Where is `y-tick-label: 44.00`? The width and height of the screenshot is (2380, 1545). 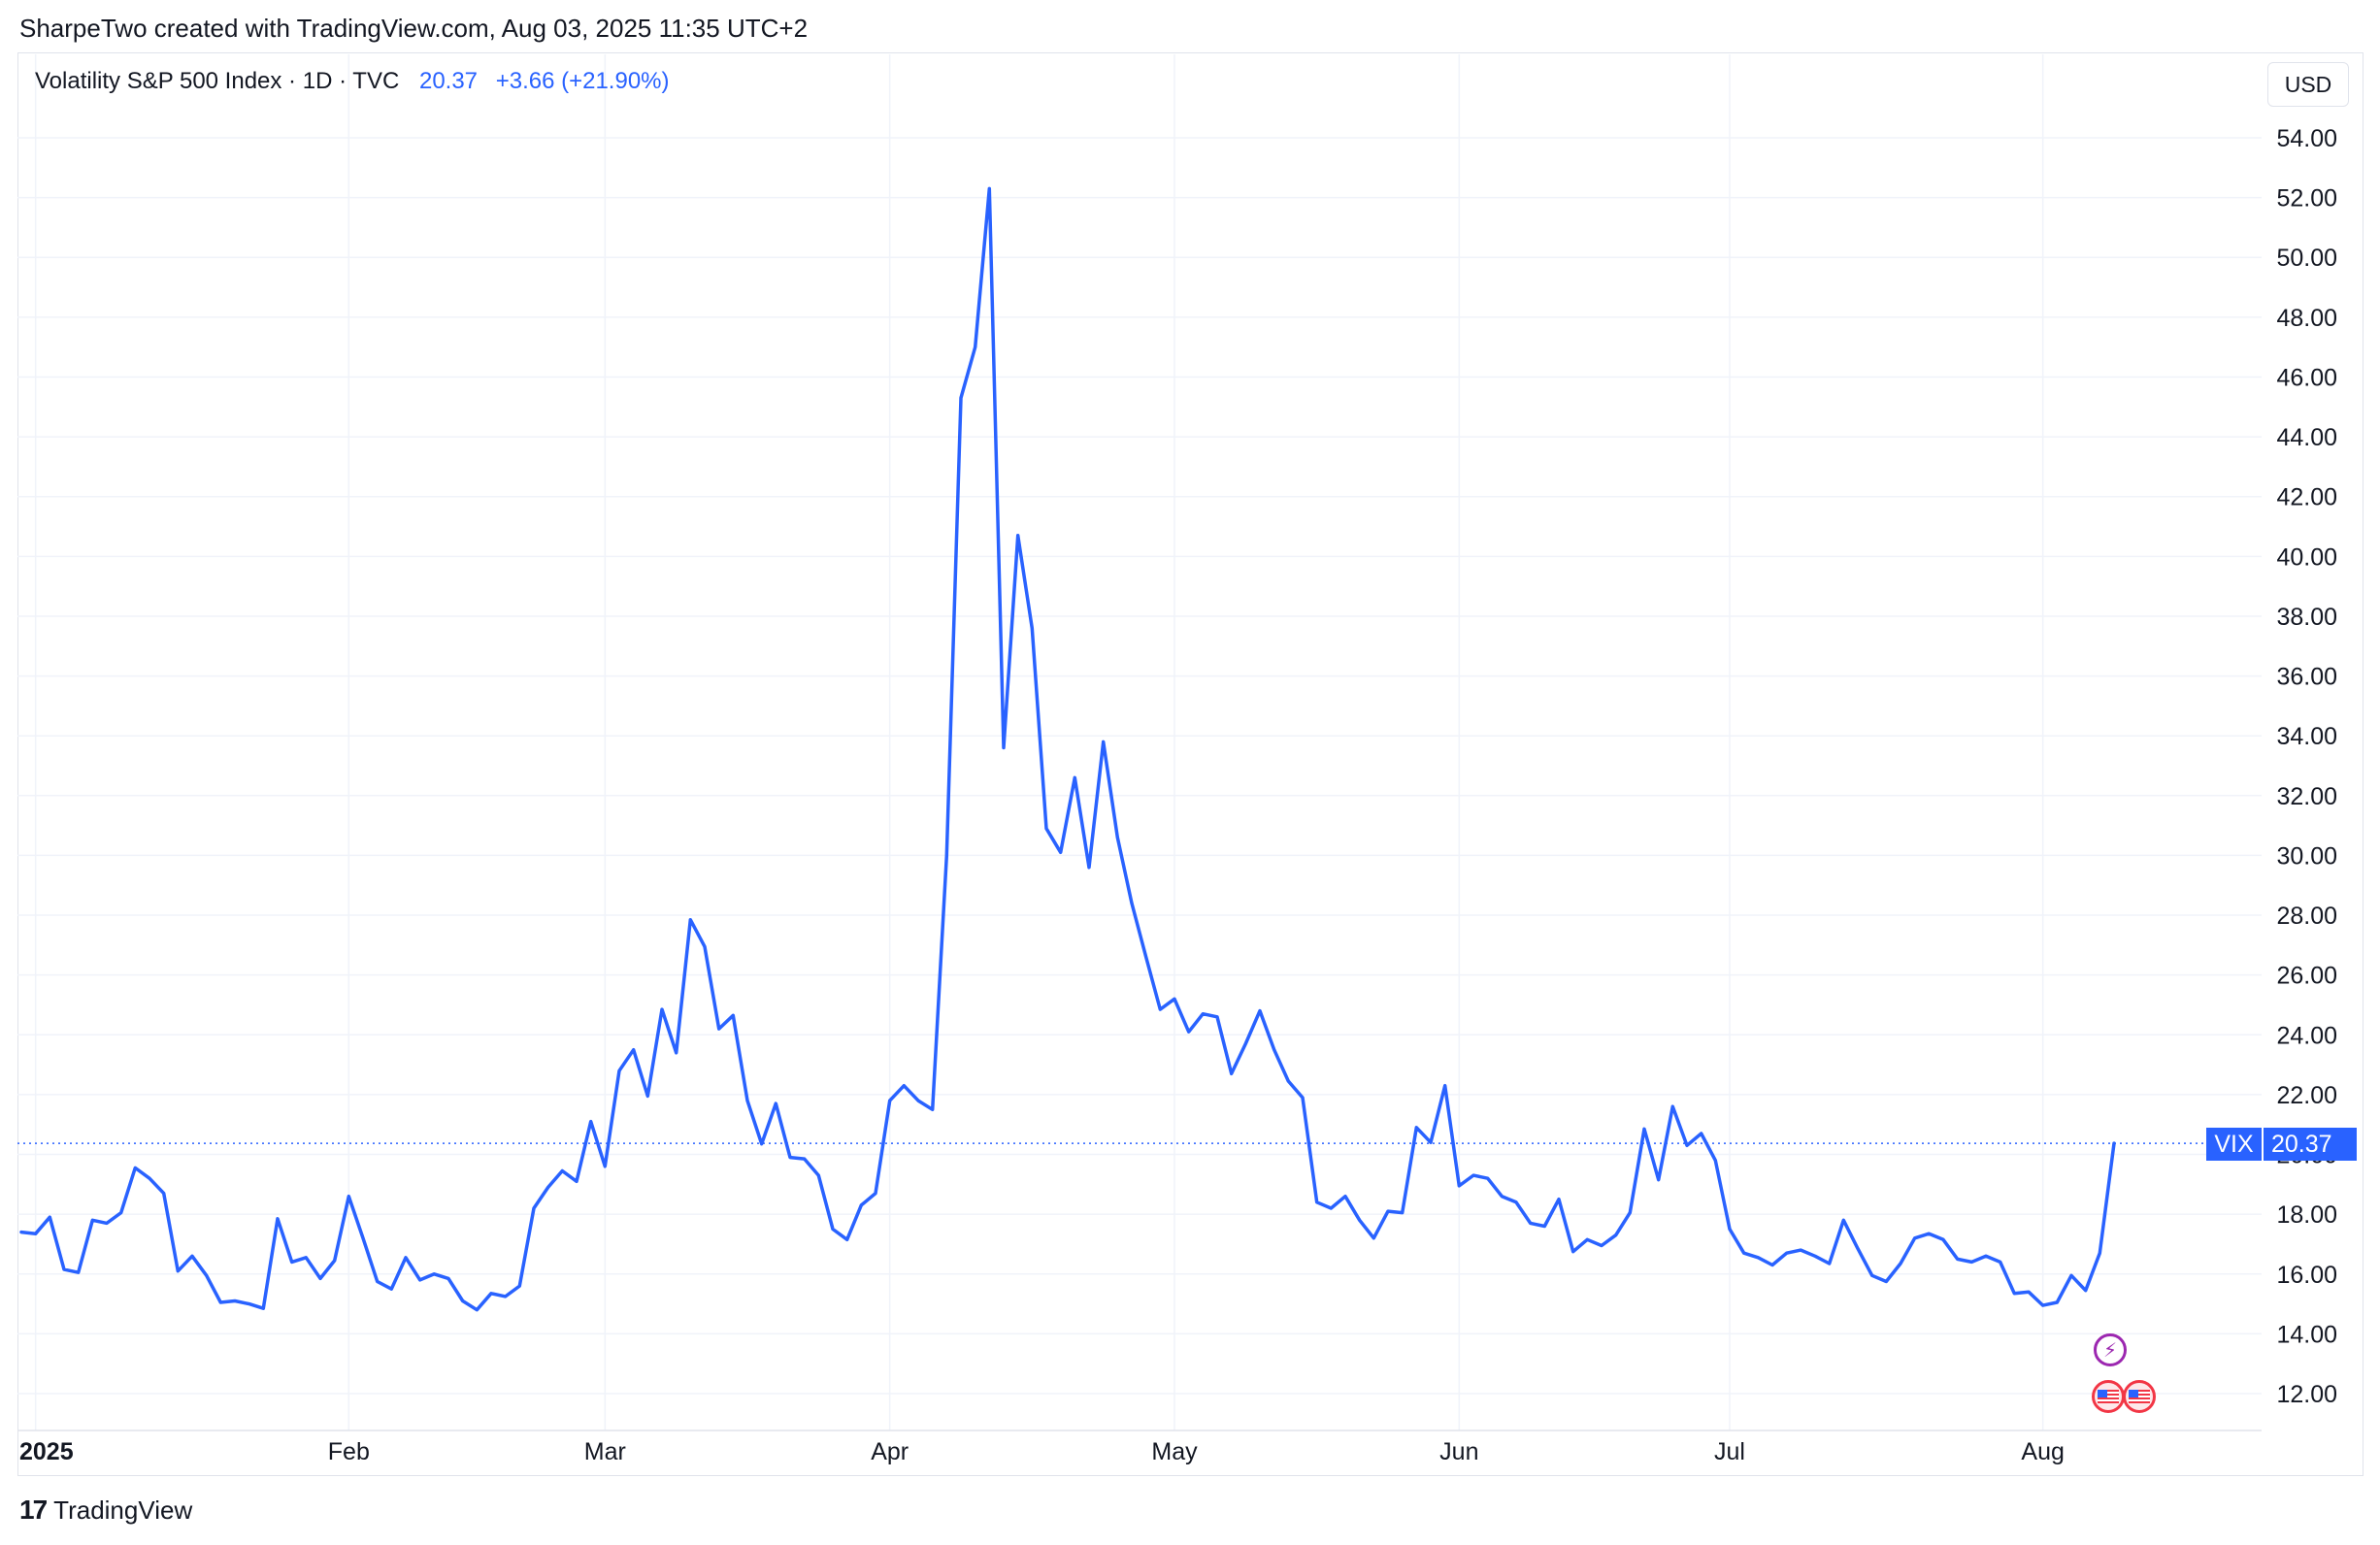 y-tick-label: 44.00 is located at coordinates (2306, 437).